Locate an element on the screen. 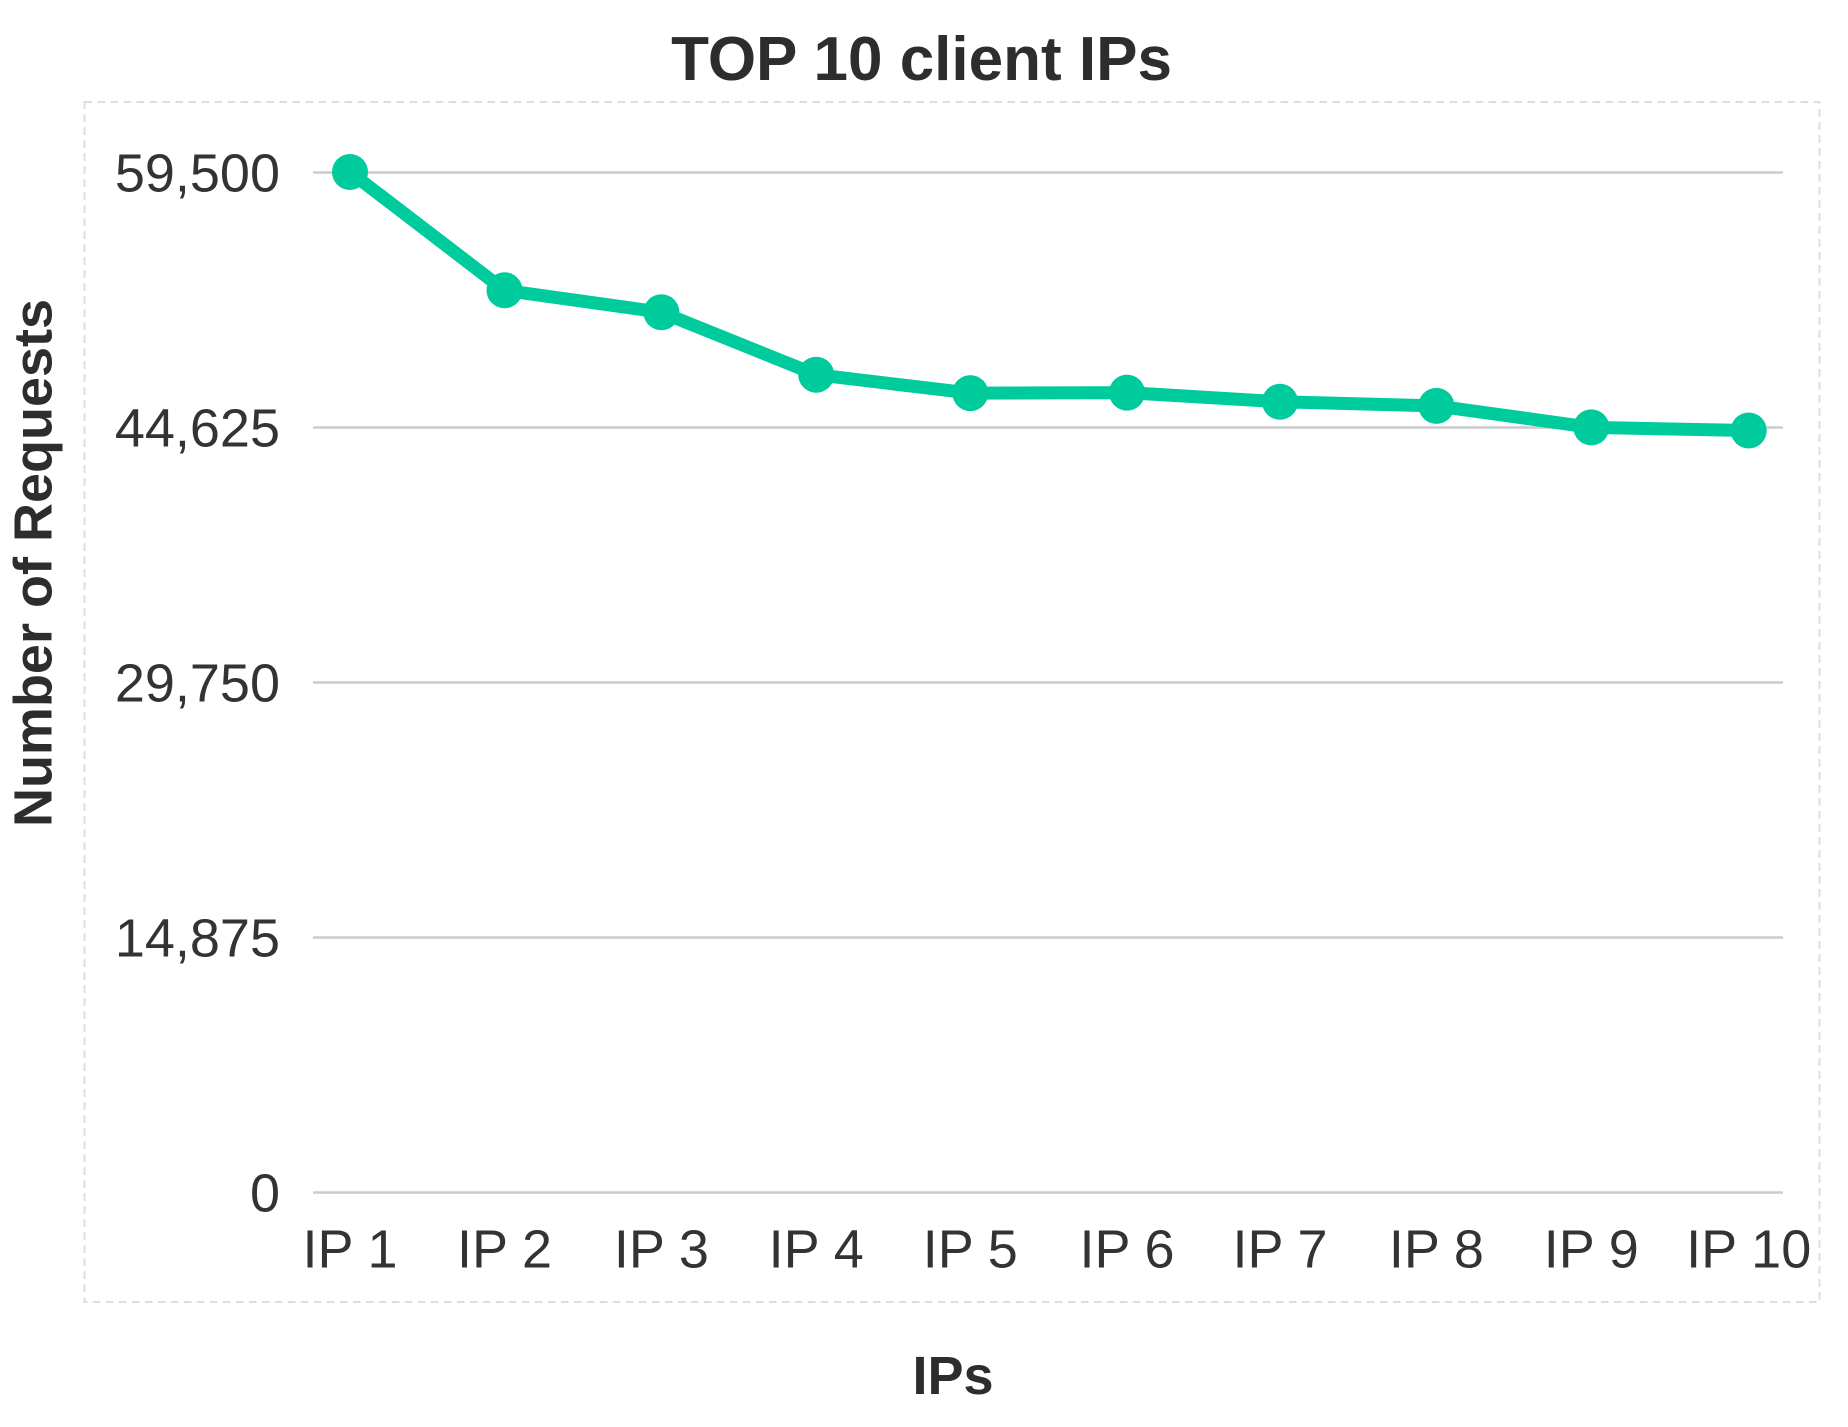 The height and width of the screenshot is (1427, 1848). svg-text: IP 4 is located at coordinates (816, 1250).